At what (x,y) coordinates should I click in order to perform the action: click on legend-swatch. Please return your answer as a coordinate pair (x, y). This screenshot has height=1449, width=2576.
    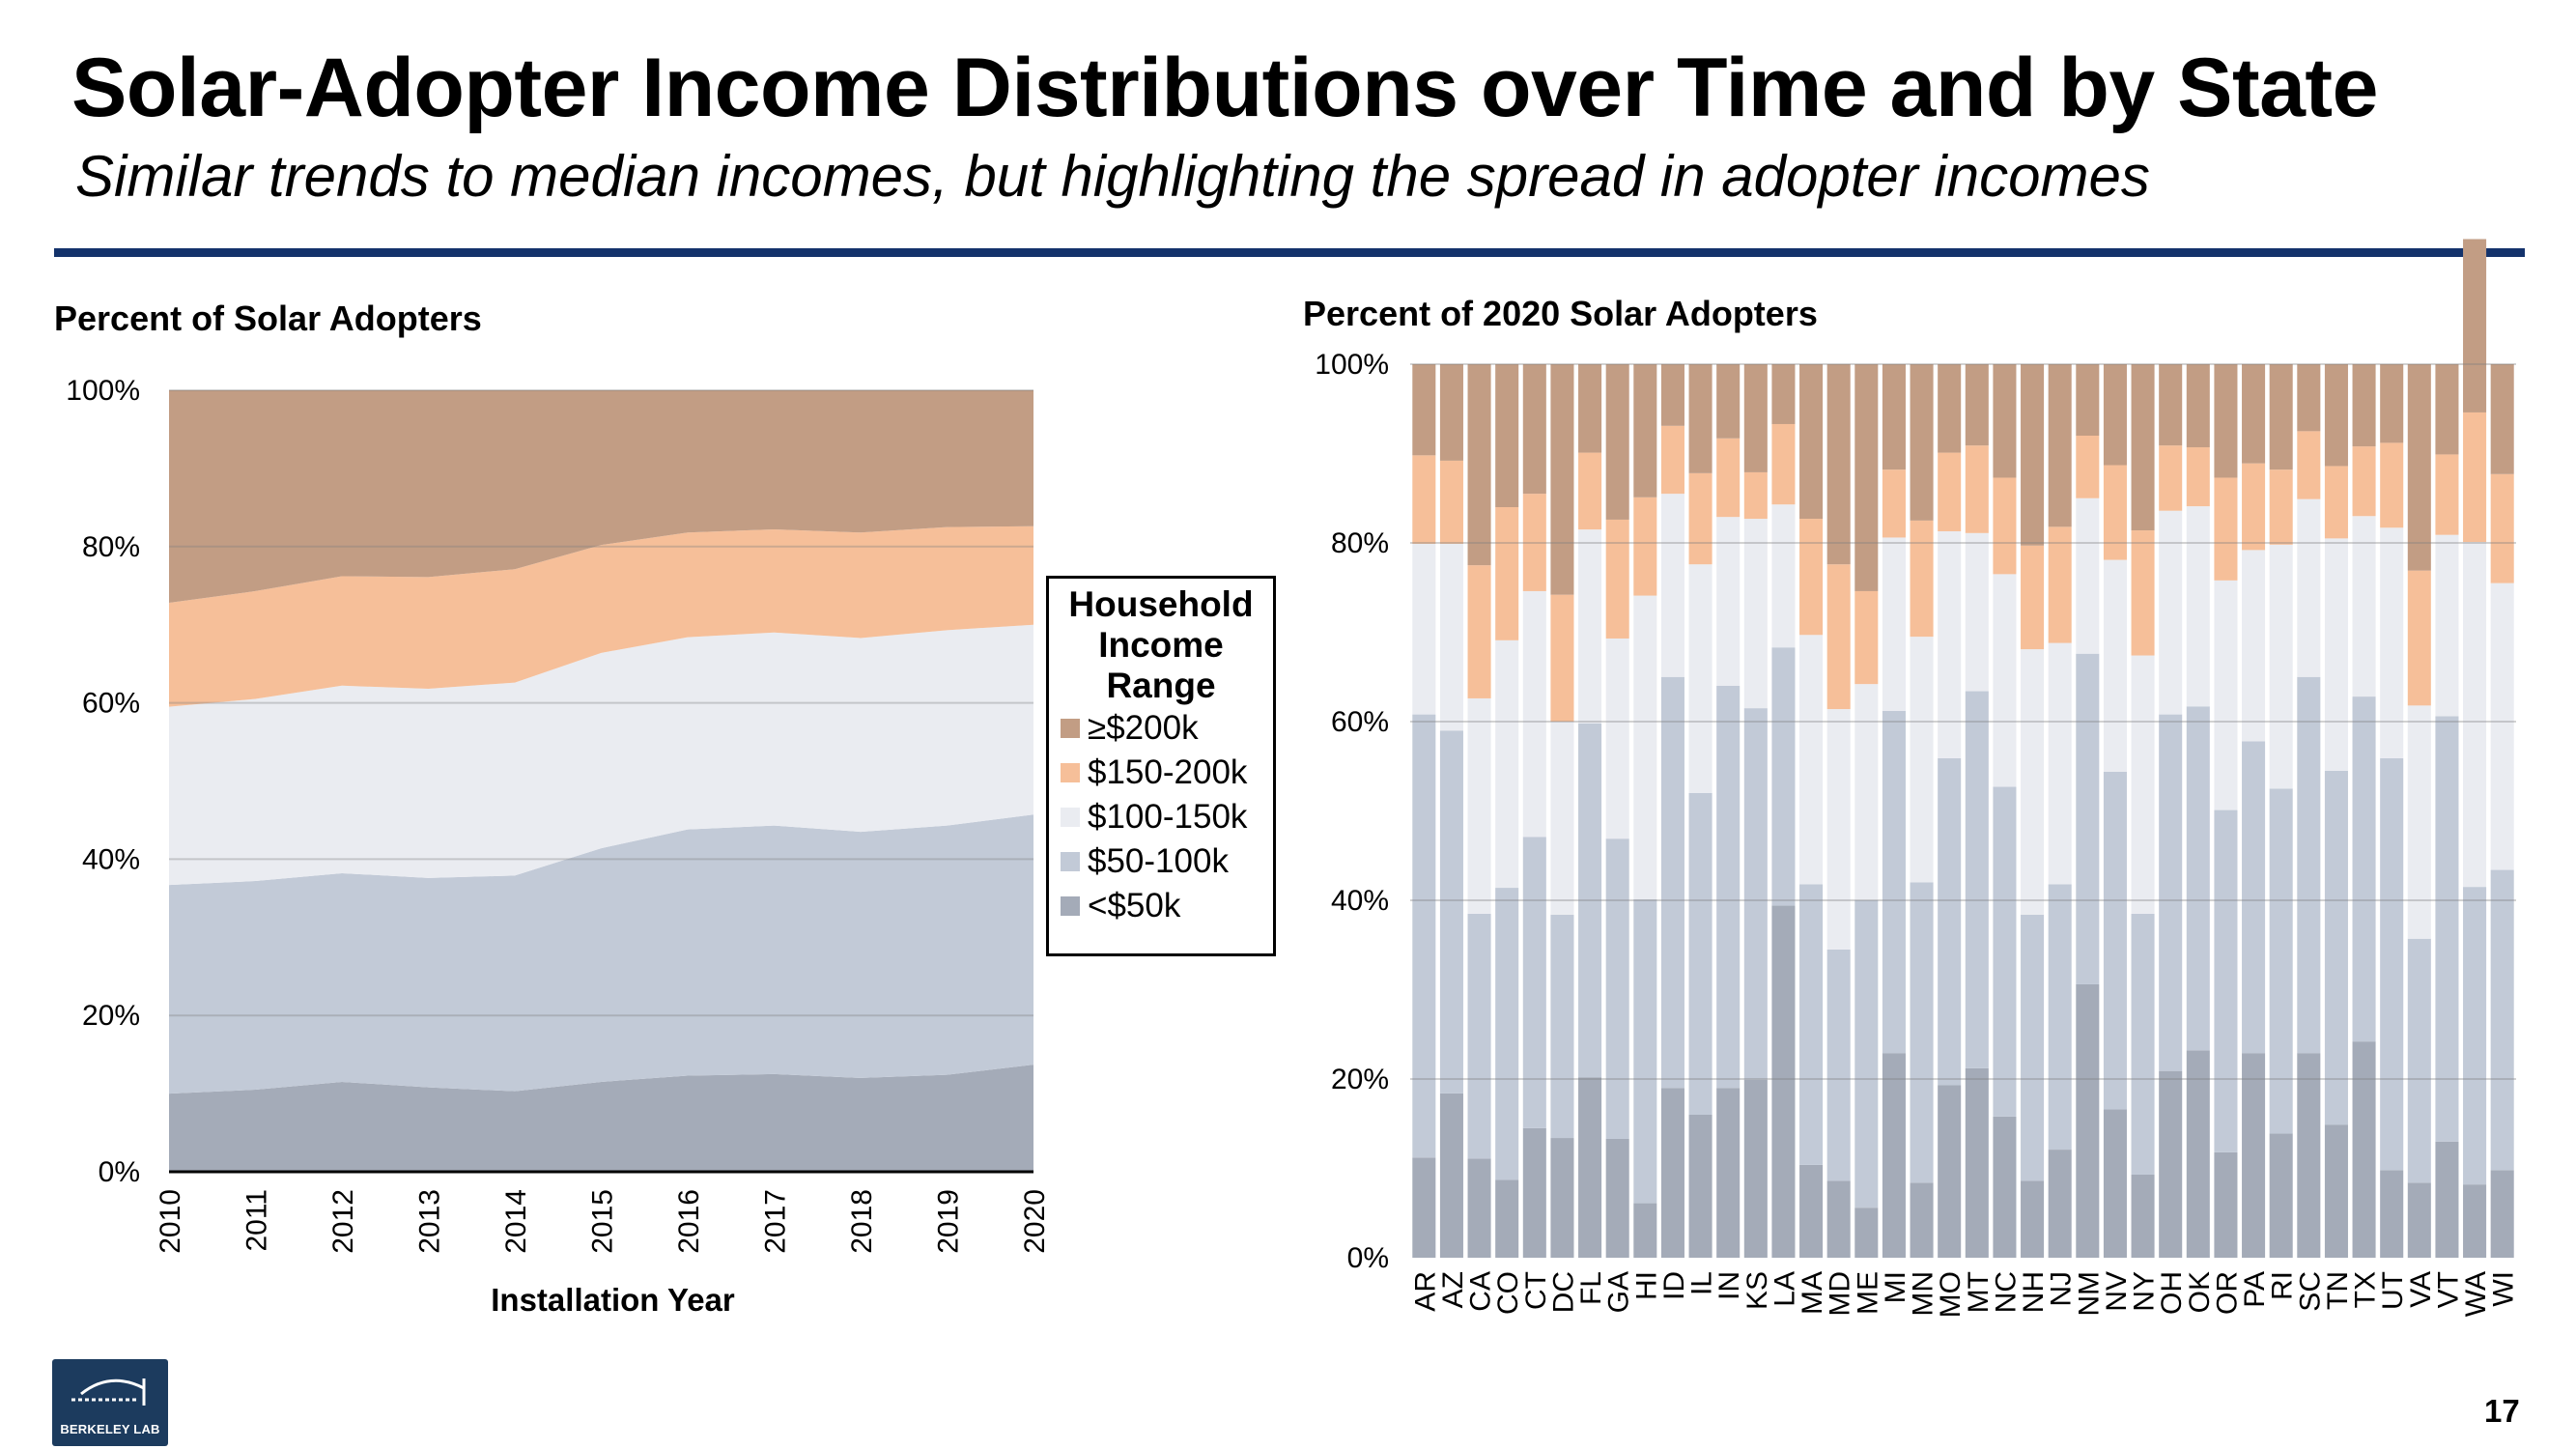
    Looking at the image, I should click on (1070, 906).